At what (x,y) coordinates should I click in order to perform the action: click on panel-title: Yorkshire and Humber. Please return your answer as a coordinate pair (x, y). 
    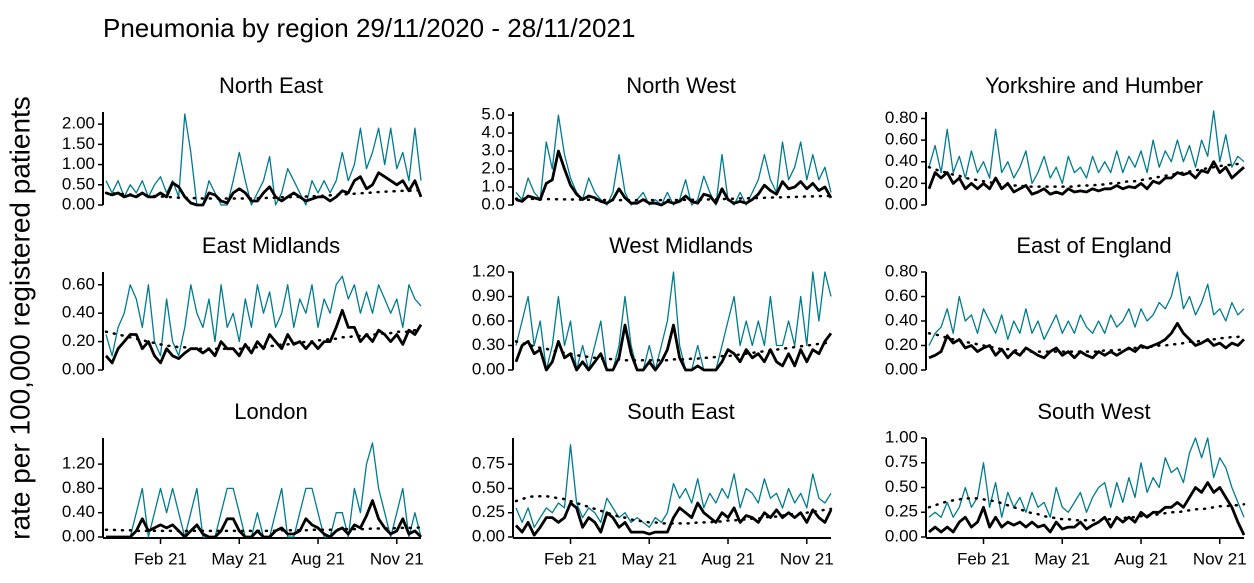
    Looking at the image, I should click on (1094, 85).